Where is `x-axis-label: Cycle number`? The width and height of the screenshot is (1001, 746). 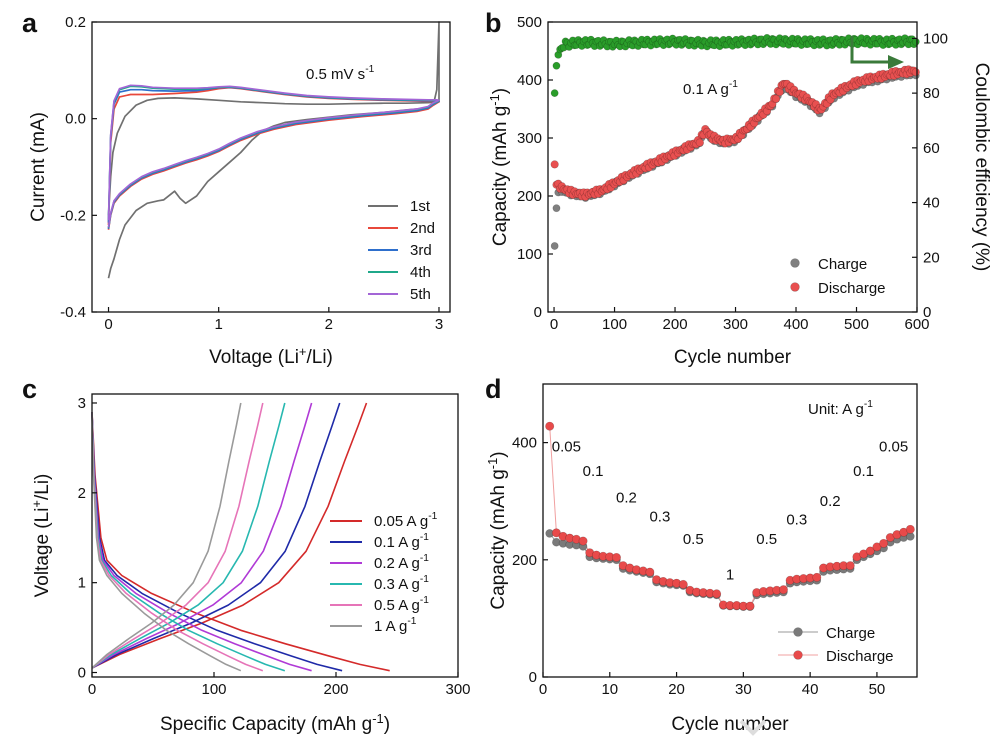 x-axis-label: Cycle number is located at coordinates (730, 724).